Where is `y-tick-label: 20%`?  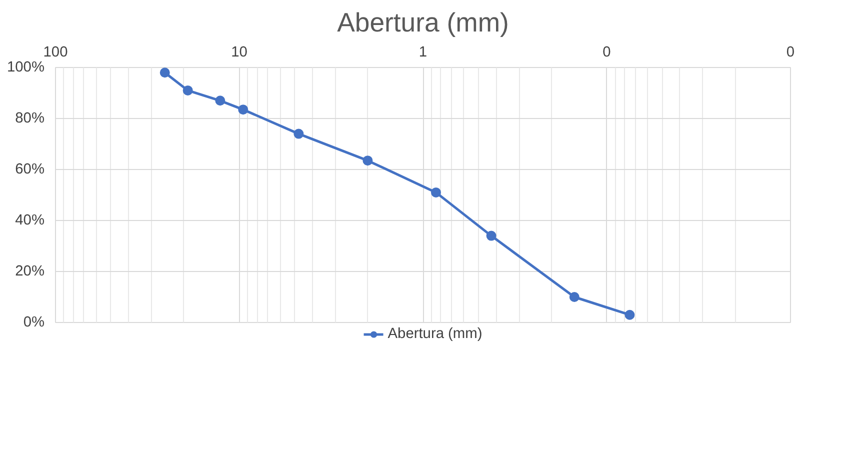 y-tick-label: 20% is located at coordinates (30, 272).